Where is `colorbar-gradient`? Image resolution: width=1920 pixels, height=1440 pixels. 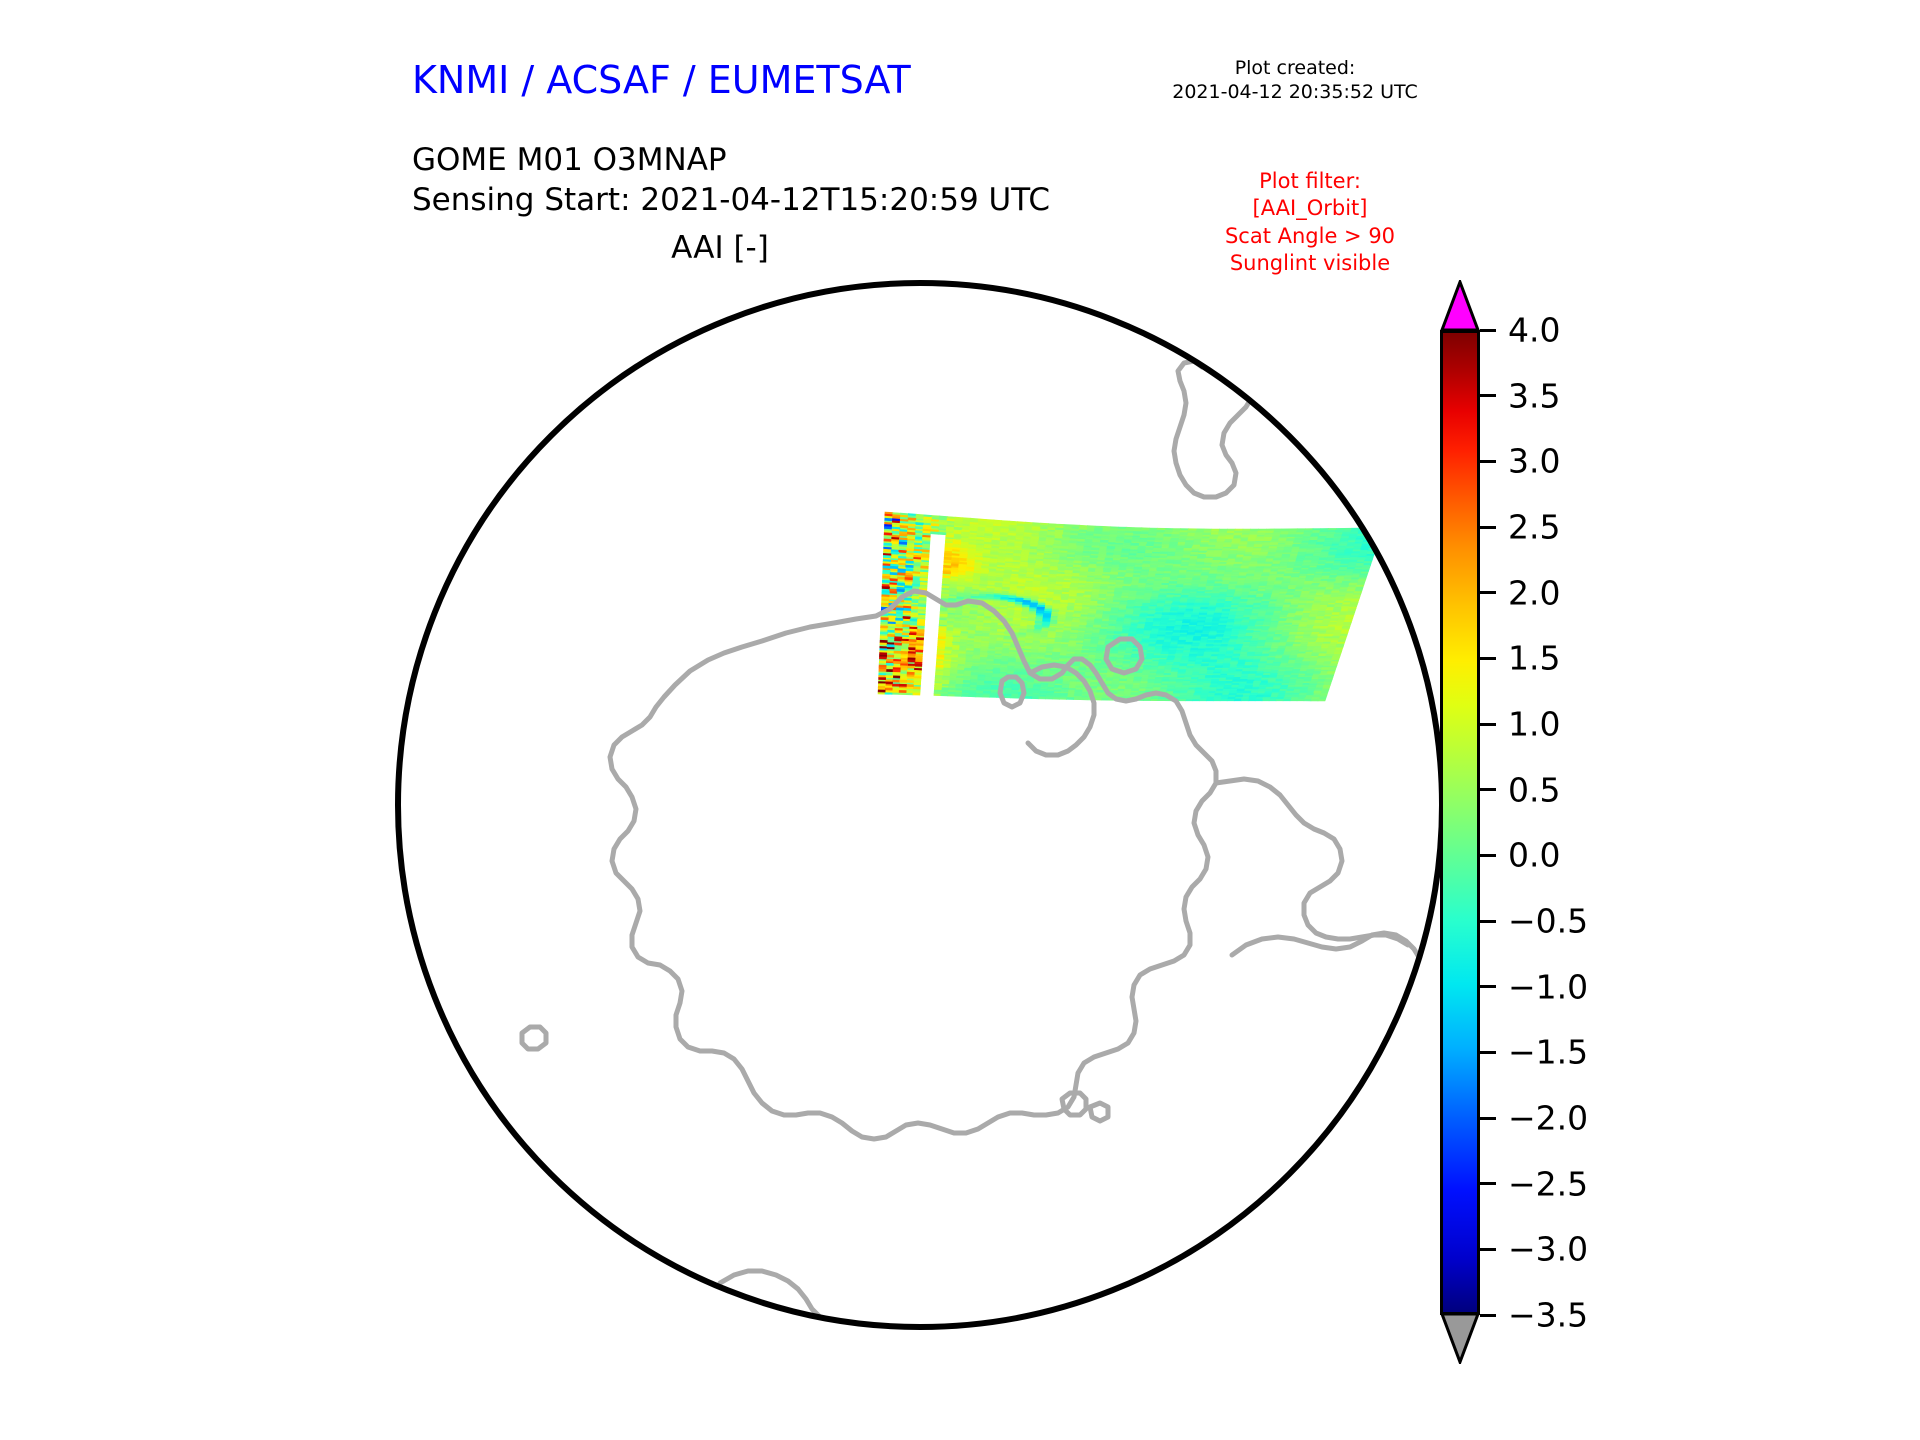
colorbar-gradient is located at coordinates (1460, 822).